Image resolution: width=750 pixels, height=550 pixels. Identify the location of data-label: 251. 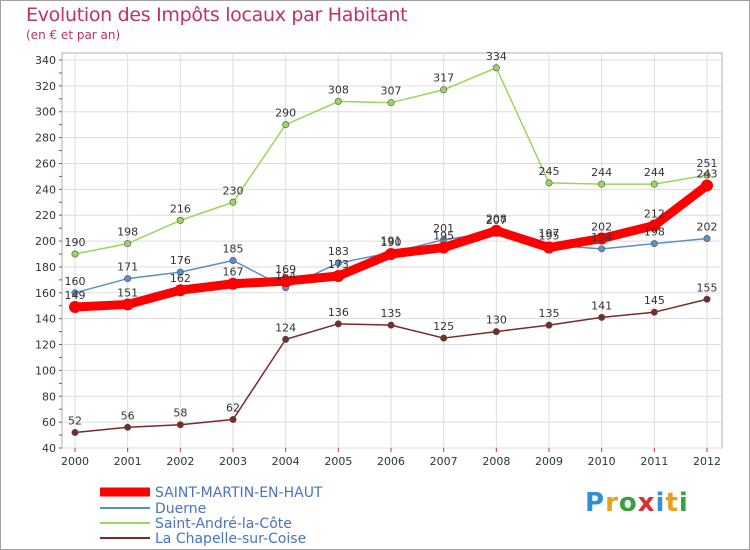
(707, 163).